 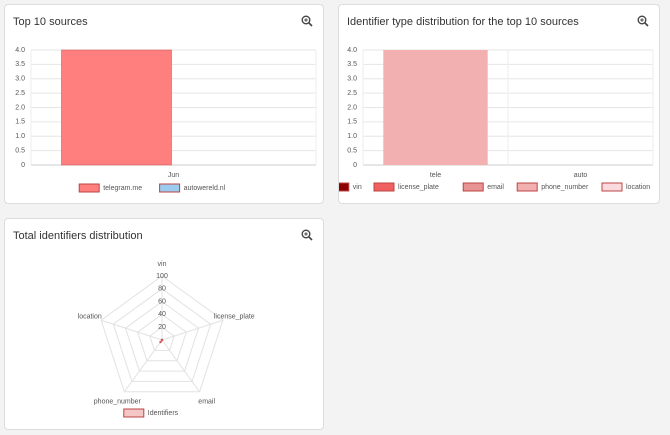 What do you see at coordinates (495, 187) in the screenshot?
I see `legend-label: email` at bounding box center [495, 187].